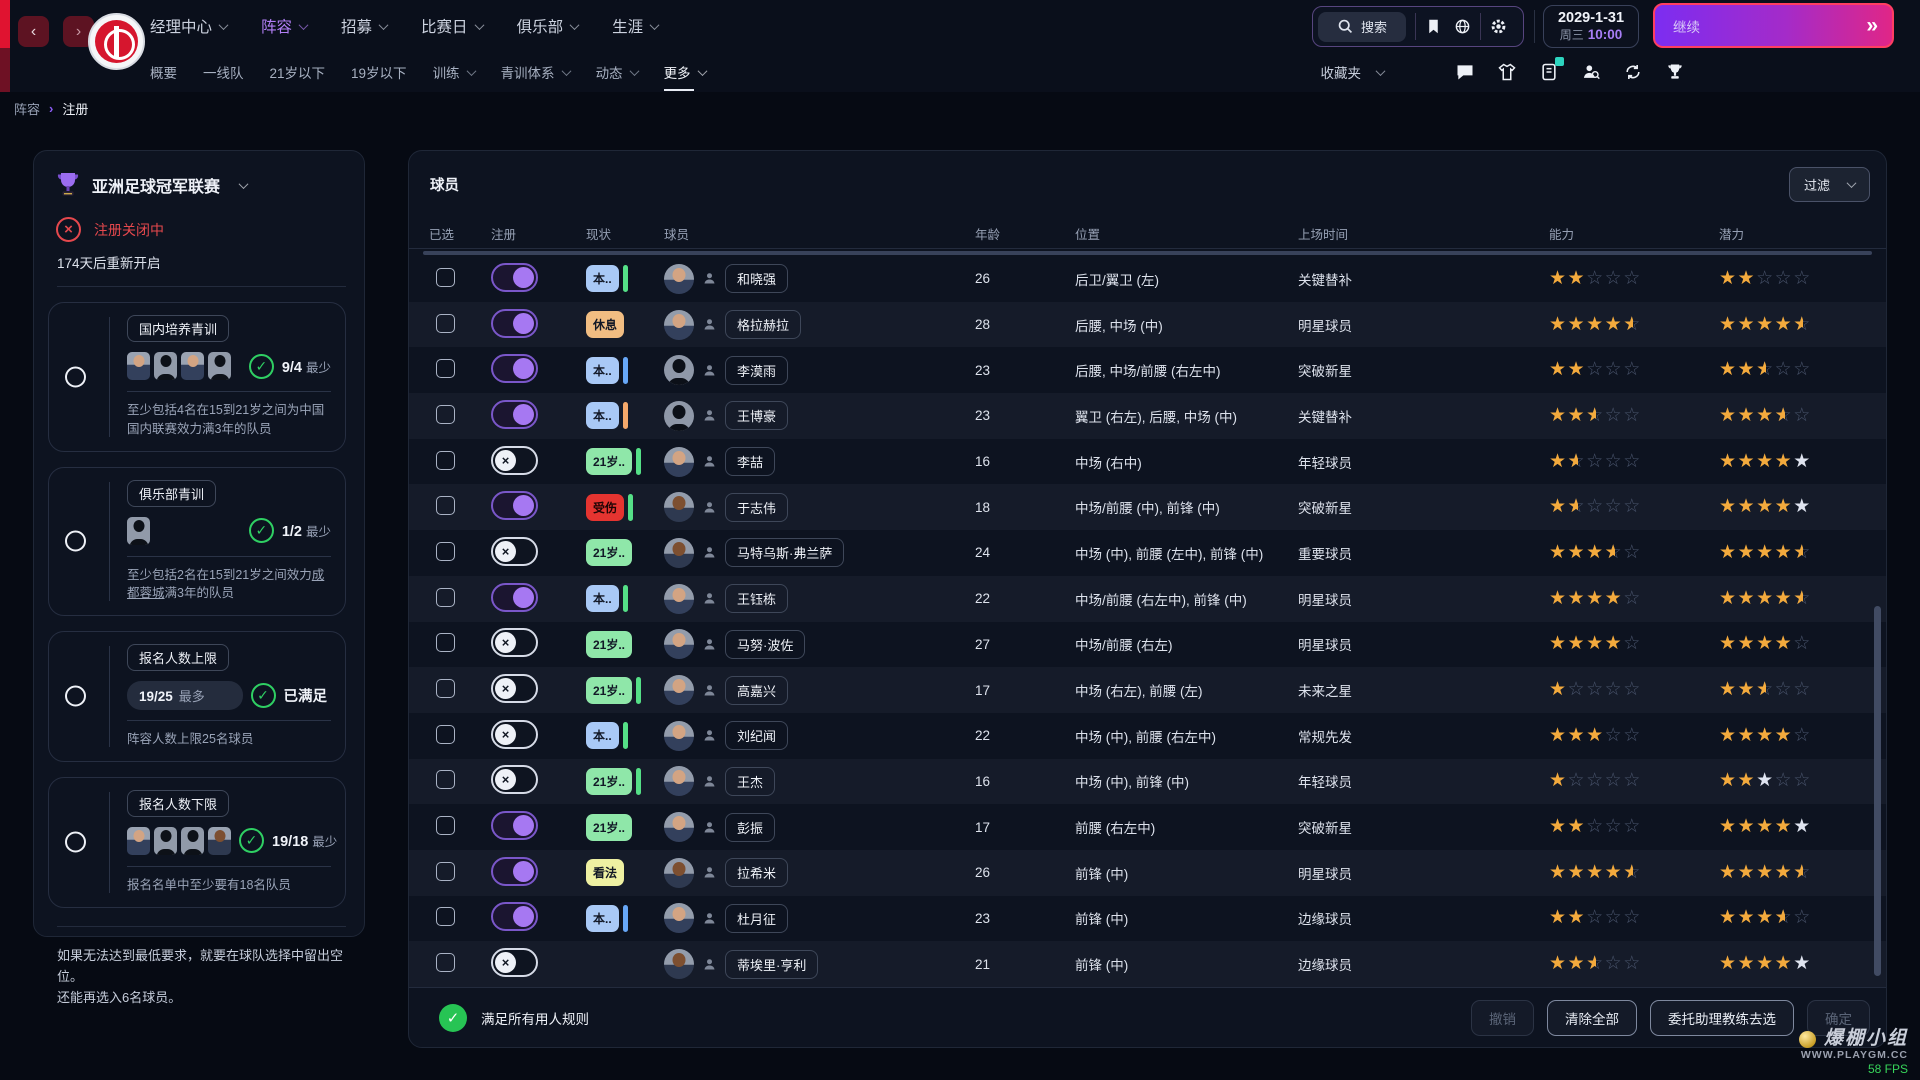 This screenshot has width=1920, height=1080. What do you see at coordinates (1465, 72) in the screenshot?
I see `chat-icon` at bounding box center [1465, 72].